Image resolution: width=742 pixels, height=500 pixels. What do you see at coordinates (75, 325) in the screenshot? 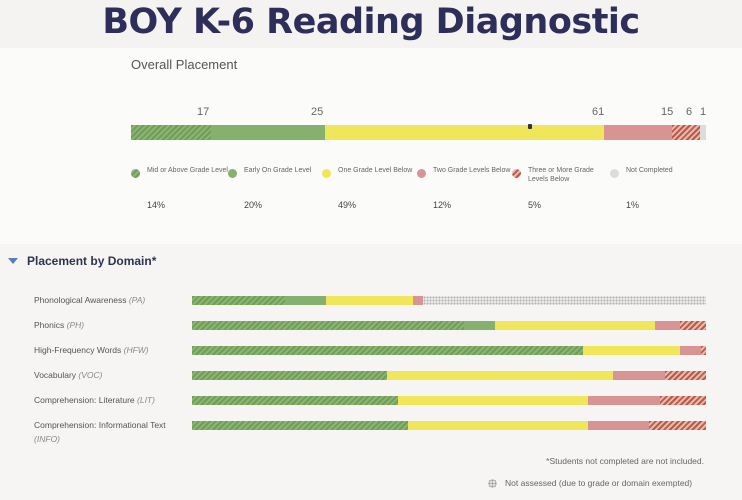
I see `domain-abbr: (PH)` at bounding box center [75, 325].